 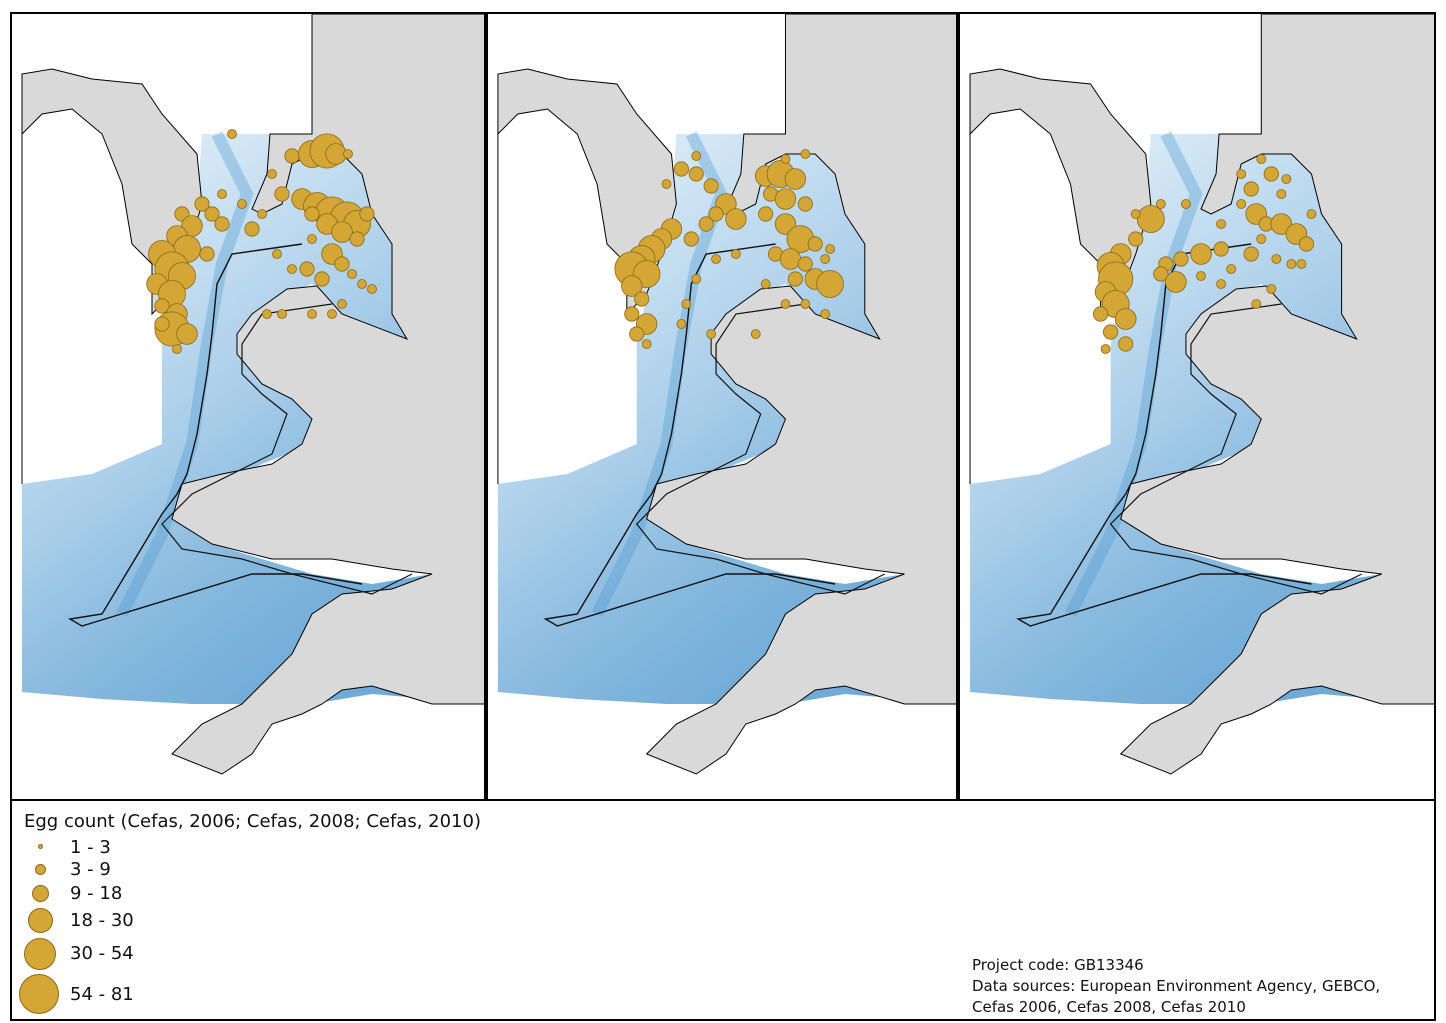 I want to click on legend-label: 1 - 3, so click(x=90, y=847).